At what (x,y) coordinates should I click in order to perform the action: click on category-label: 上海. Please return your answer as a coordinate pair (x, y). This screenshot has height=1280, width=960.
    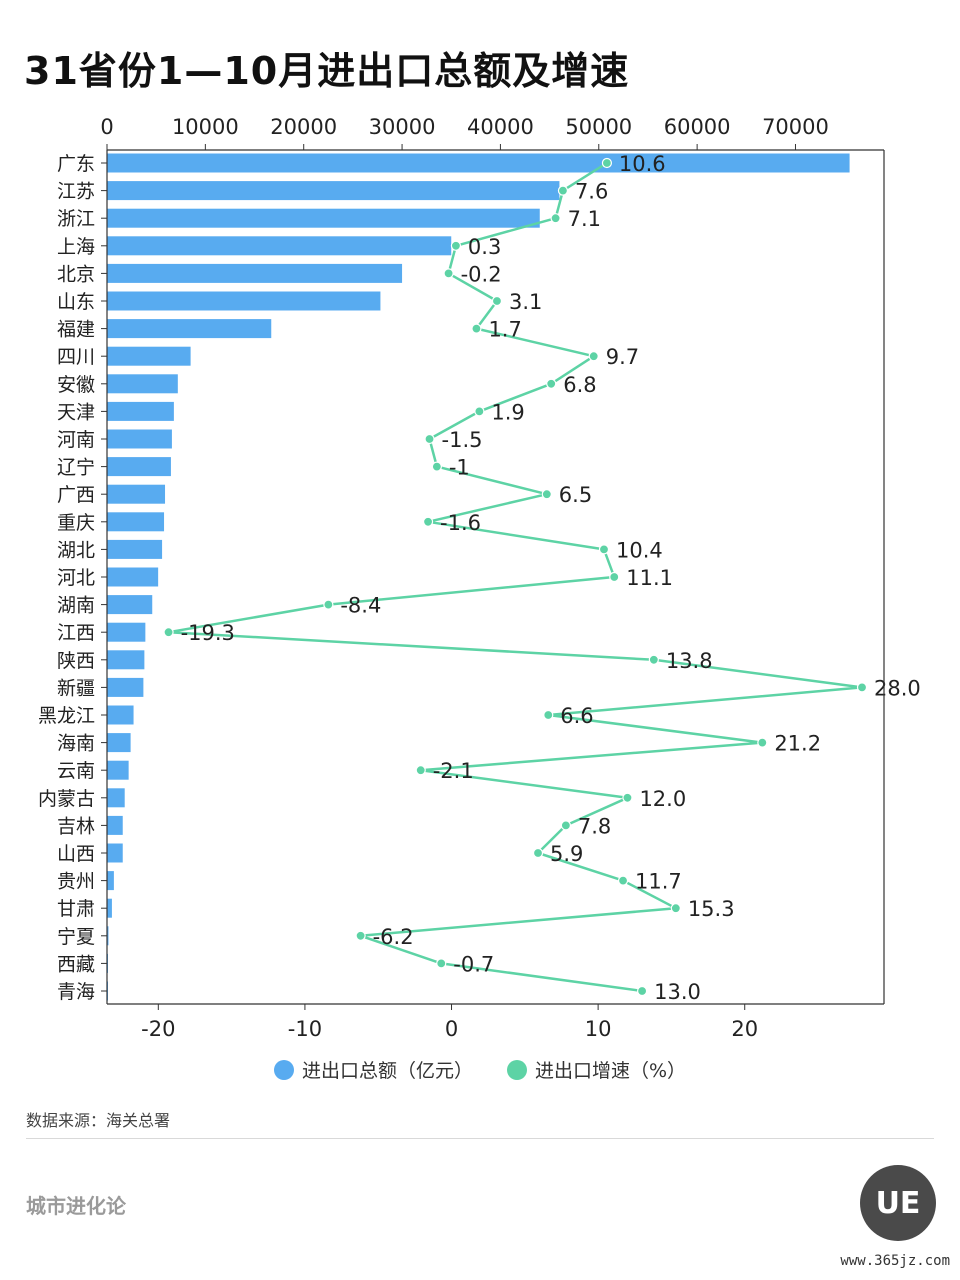
    Looking at the image, I should click on (76, 247).